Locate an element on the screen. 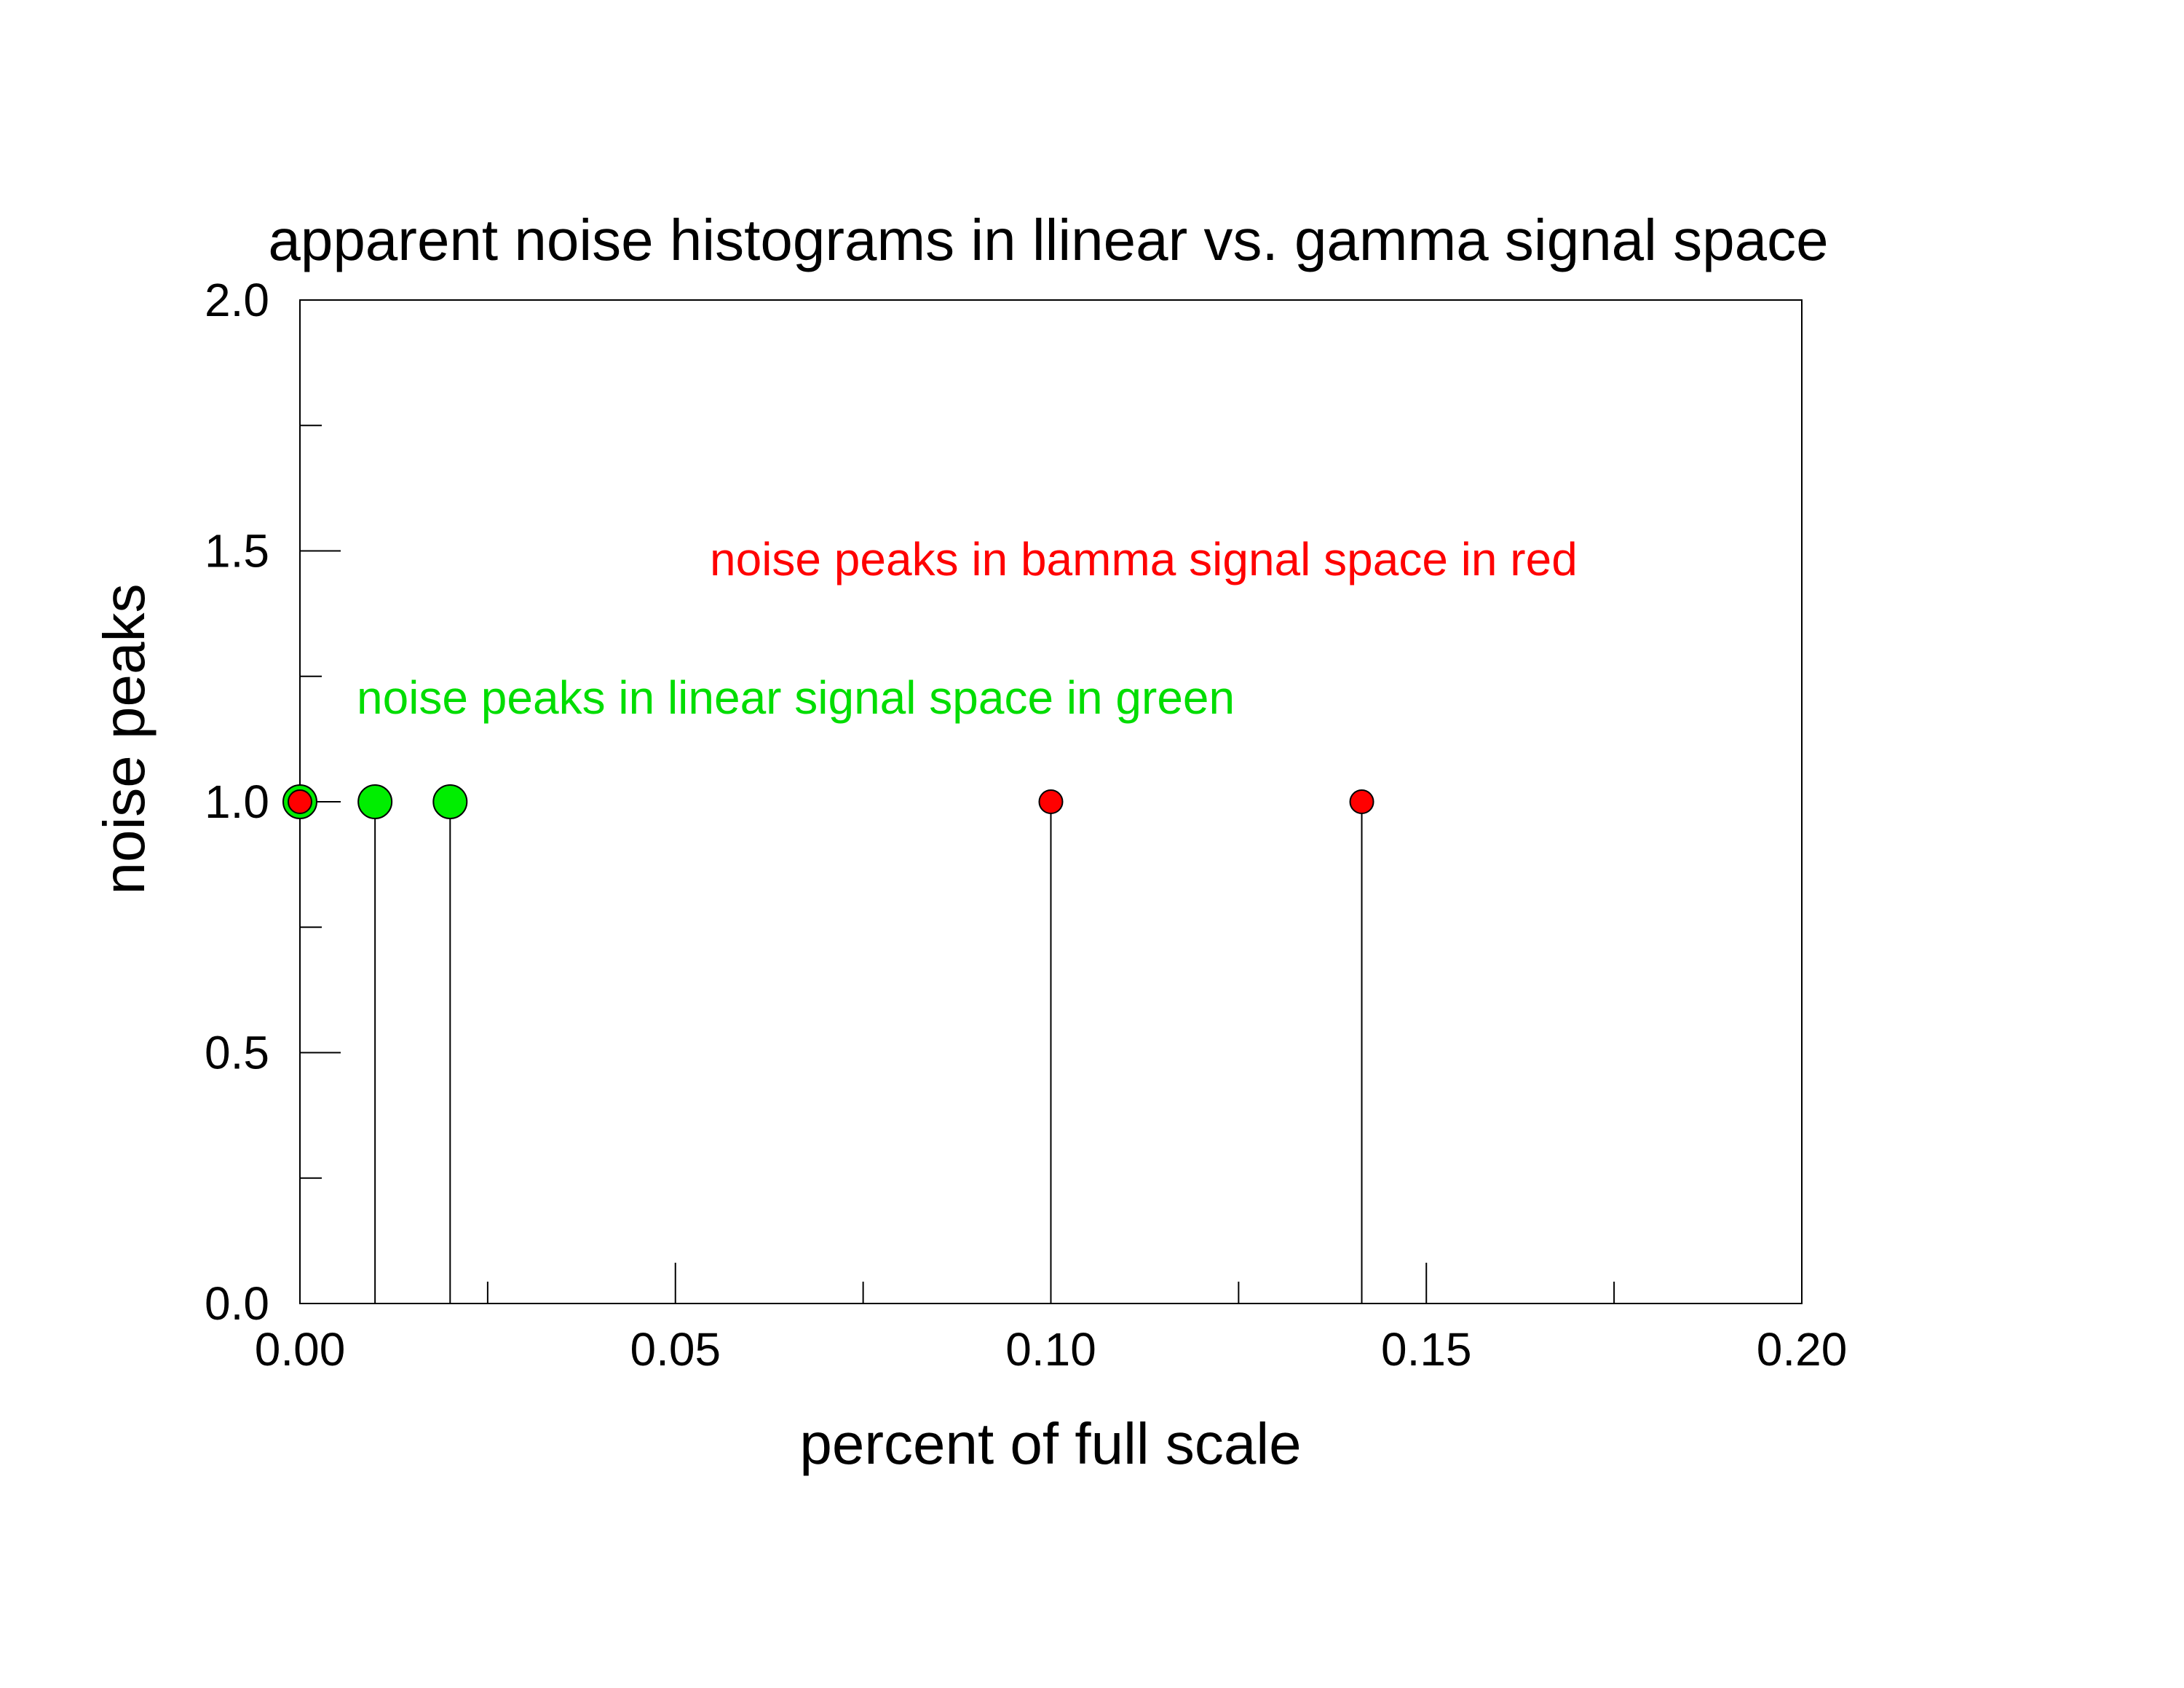 The width and height of the screenshot is (2184, 1688). y-tick-label: 1.5 is located at coordinates (237, 551).